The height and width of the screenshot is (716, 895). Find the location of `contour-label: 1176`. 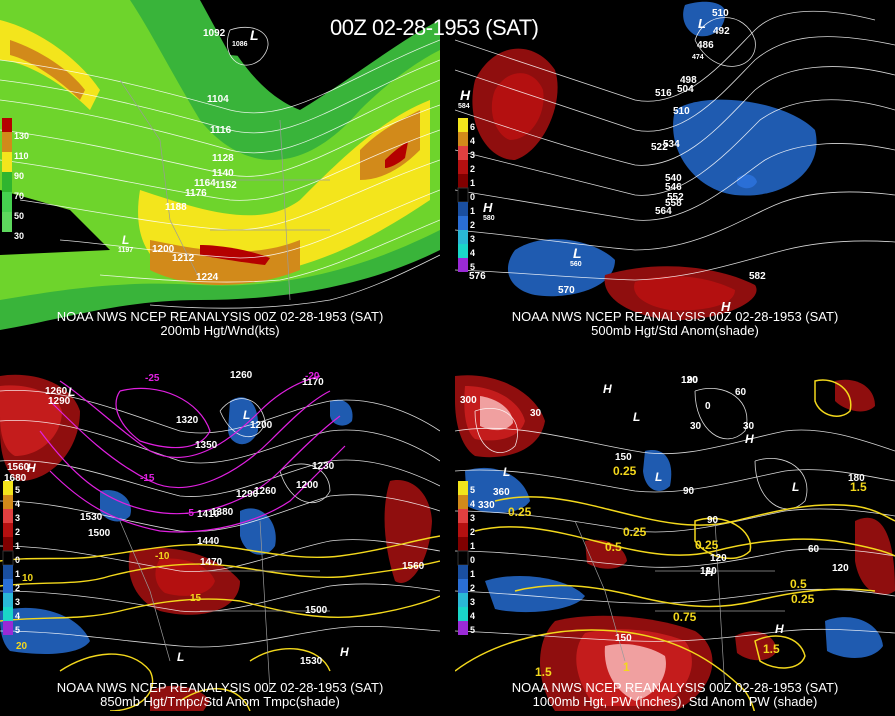

contour-label: 1176 is located at coordinates (196, 193).